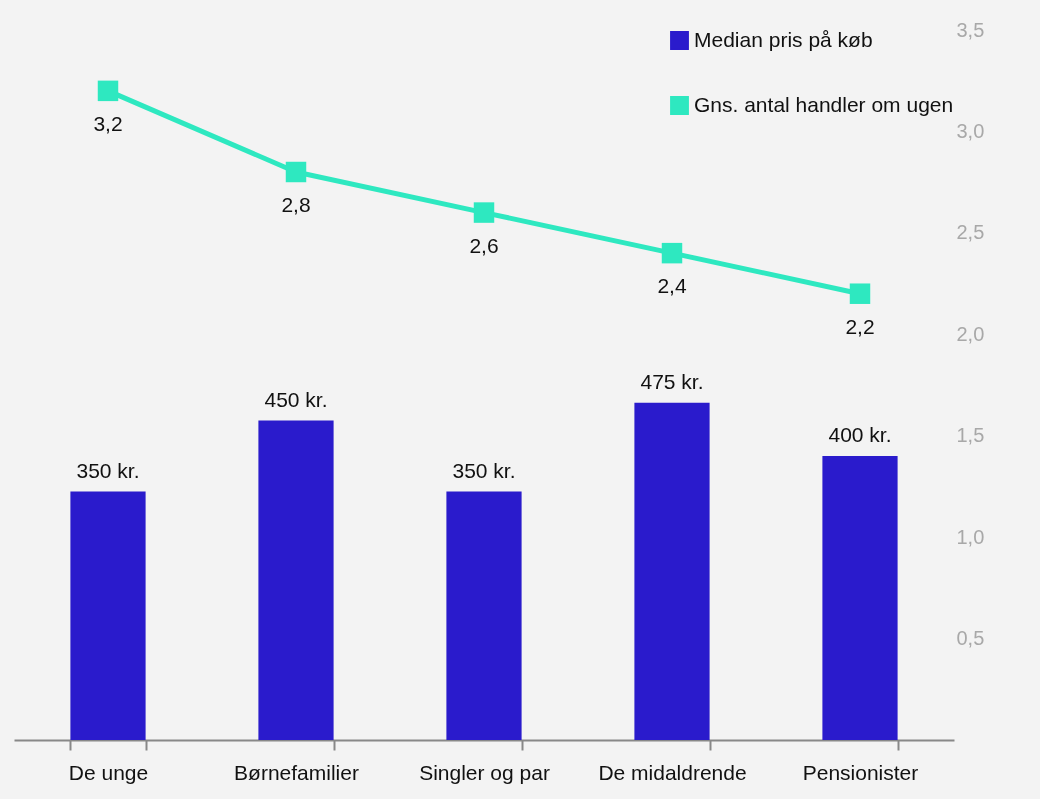 This screenshot has height=799, width=1040. I want to click on x-tick-label: De unge, so click(108, 772).